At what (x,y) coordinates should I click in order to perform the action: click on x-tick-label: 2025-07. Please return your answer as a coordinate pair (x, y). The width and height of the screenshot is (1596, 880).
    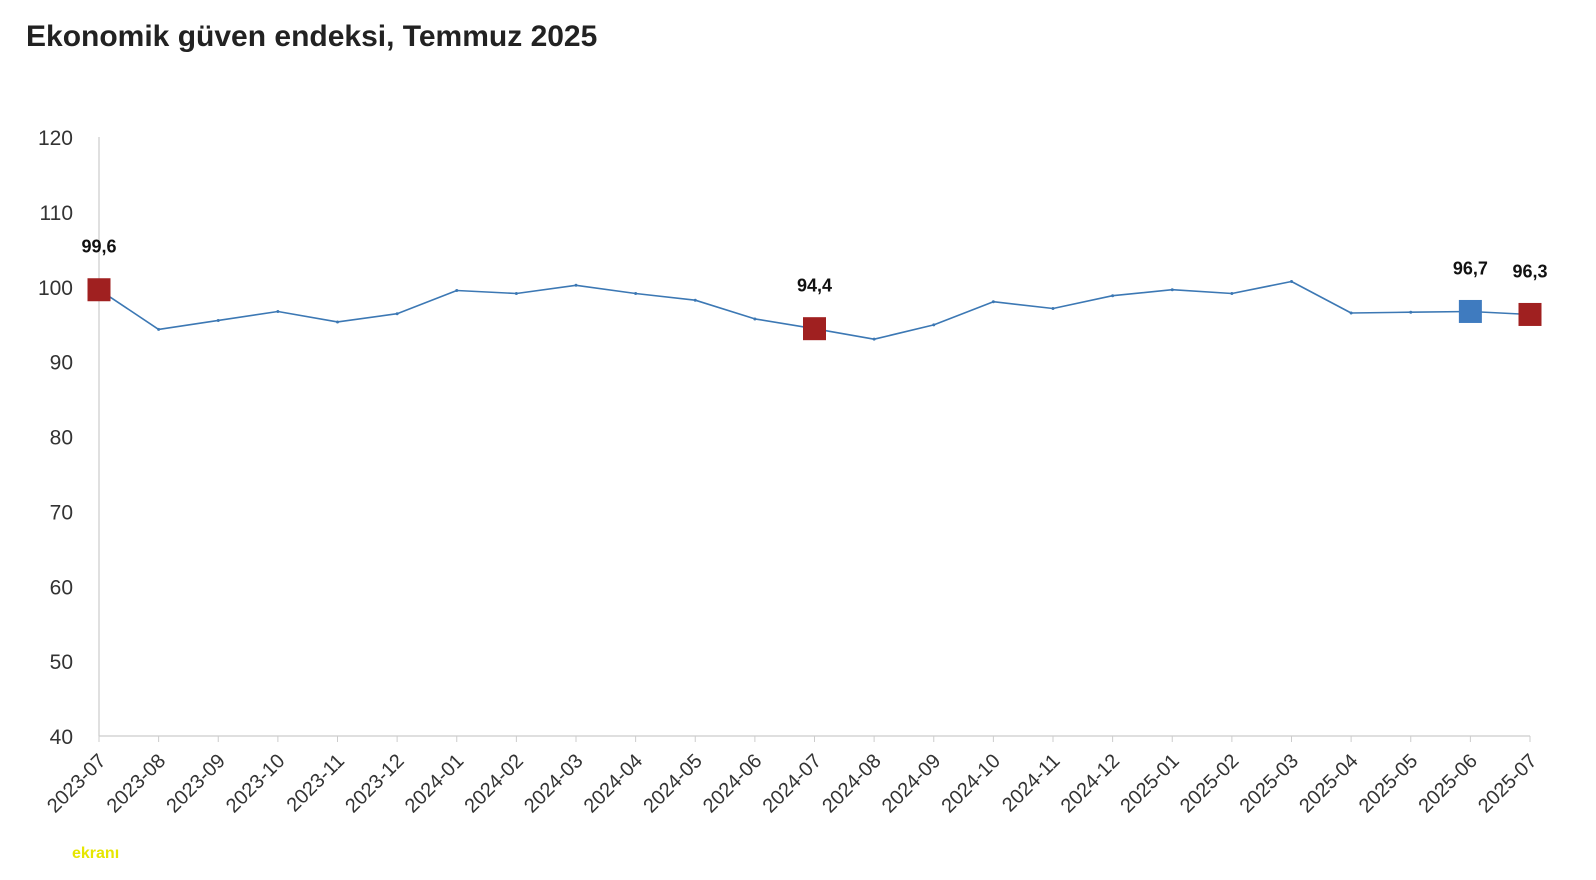
    Looking at the image, I should click on (1507, 783).